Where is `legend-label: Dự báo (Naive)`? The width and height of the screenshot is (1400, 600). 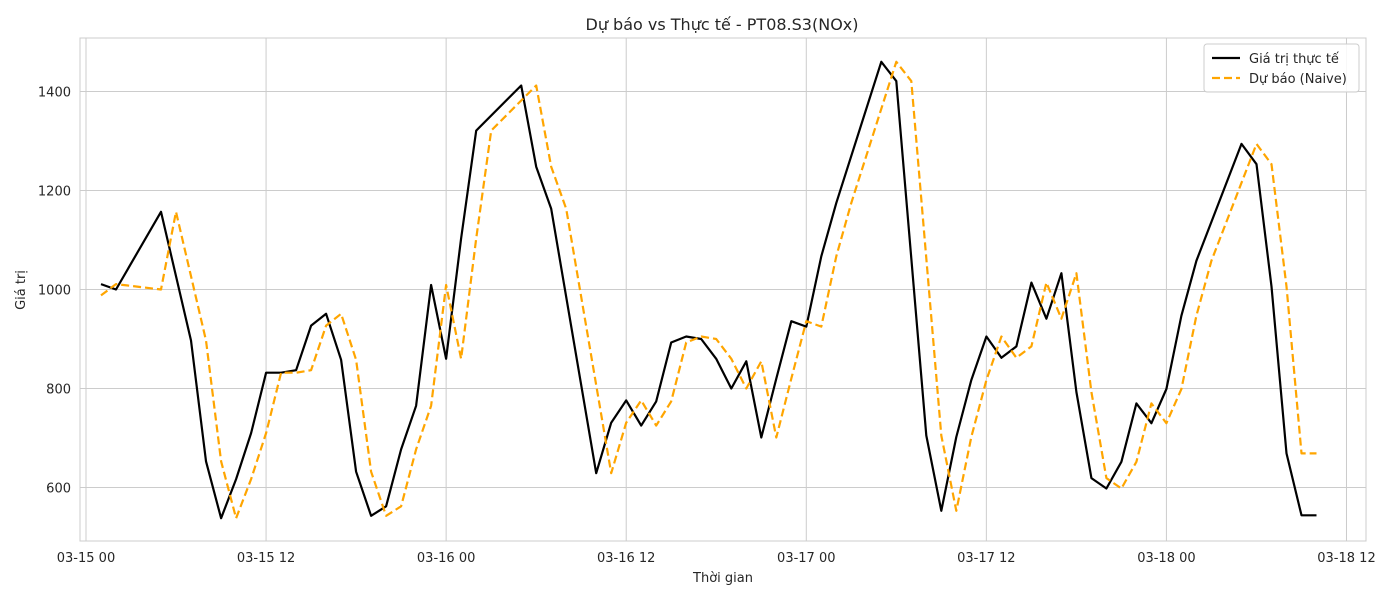 legend-label: Dự báo (Naive) is located at coordinates (1298, 79).